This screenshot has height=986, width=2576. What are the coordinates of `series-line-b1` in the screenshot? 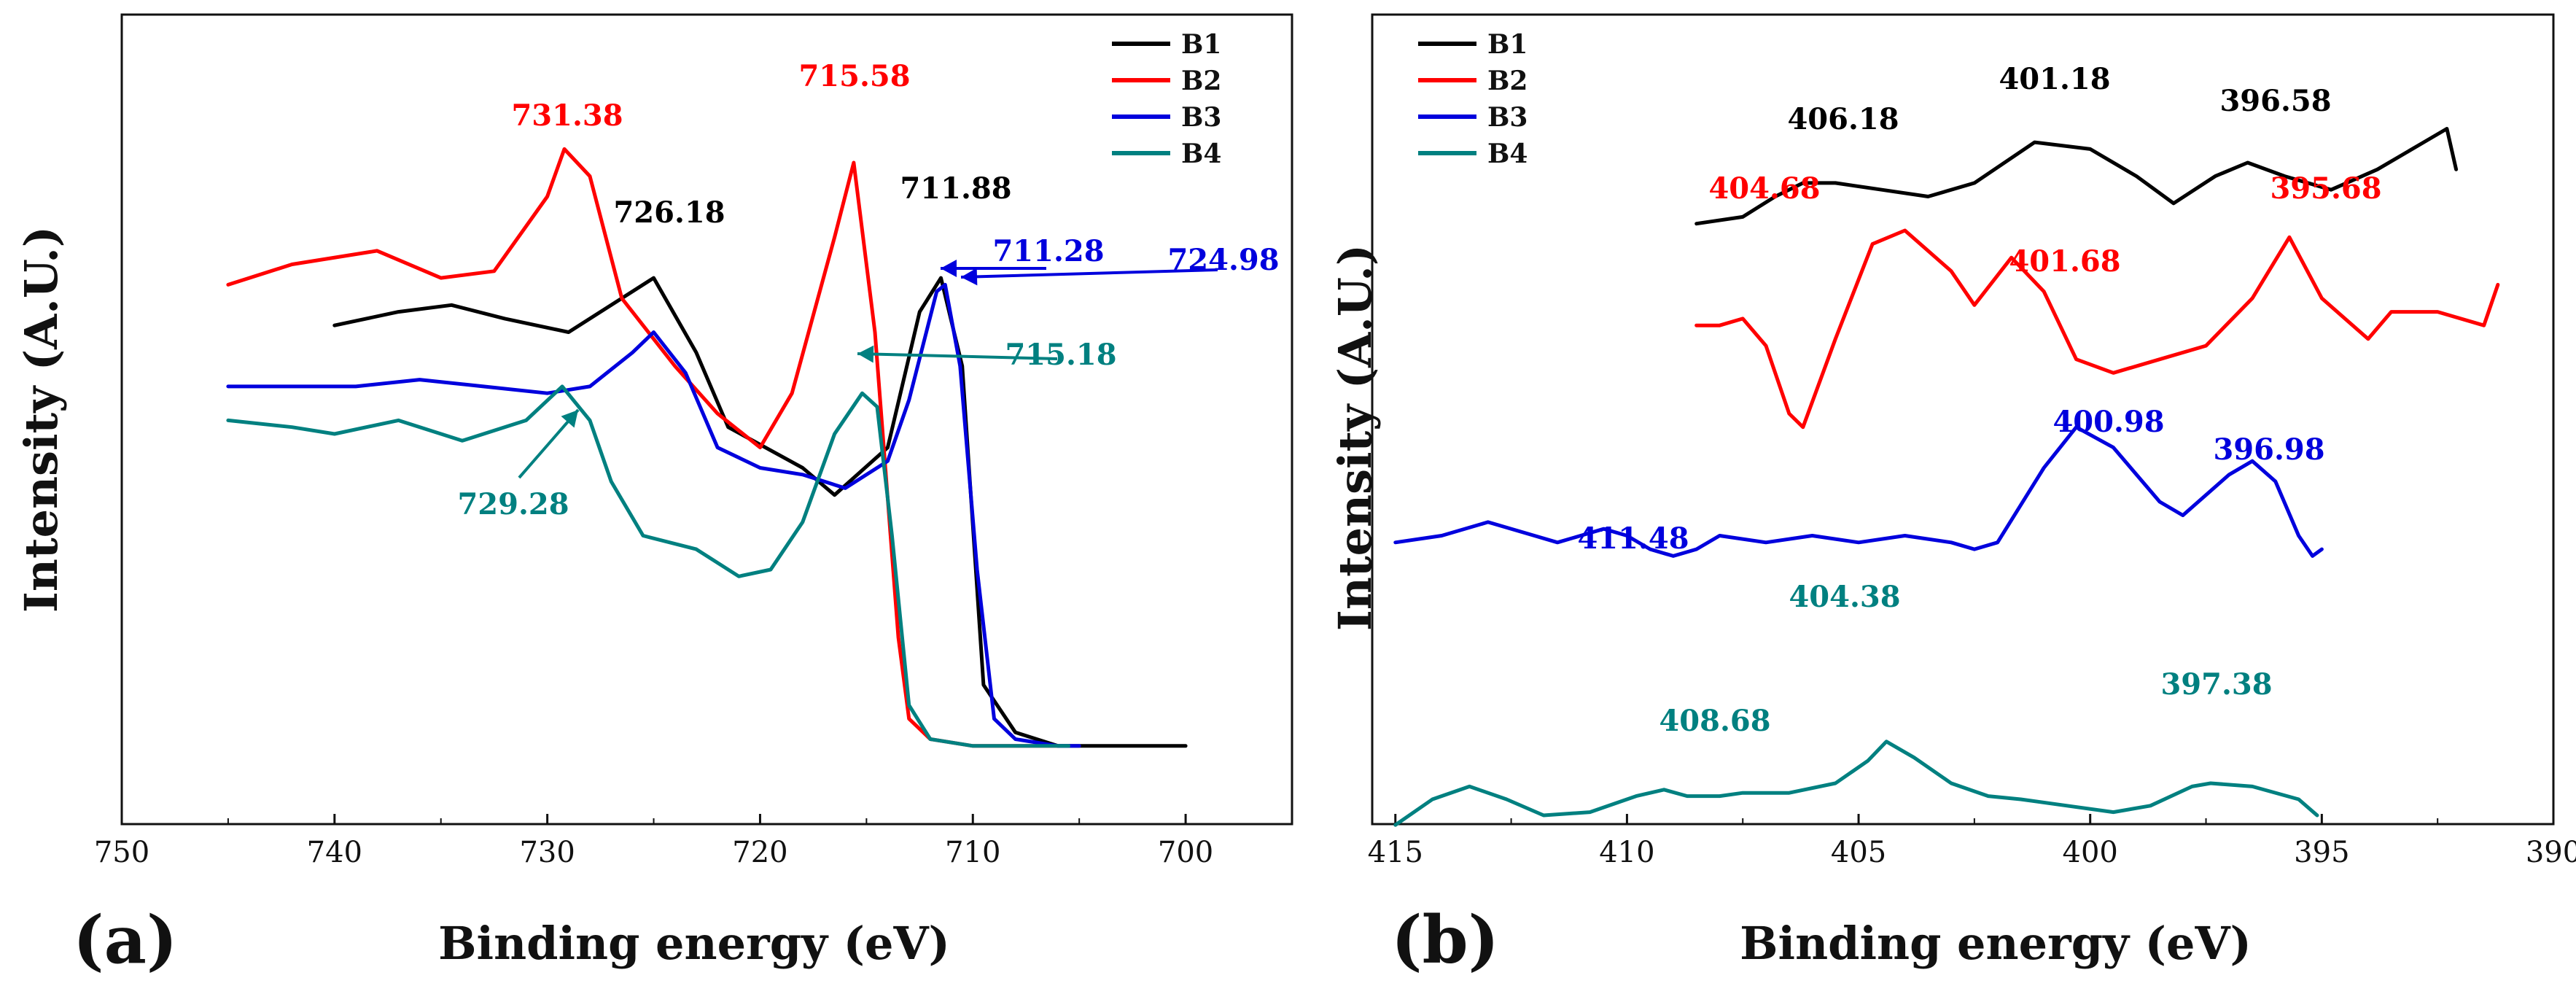 It's located at (2076, 176).